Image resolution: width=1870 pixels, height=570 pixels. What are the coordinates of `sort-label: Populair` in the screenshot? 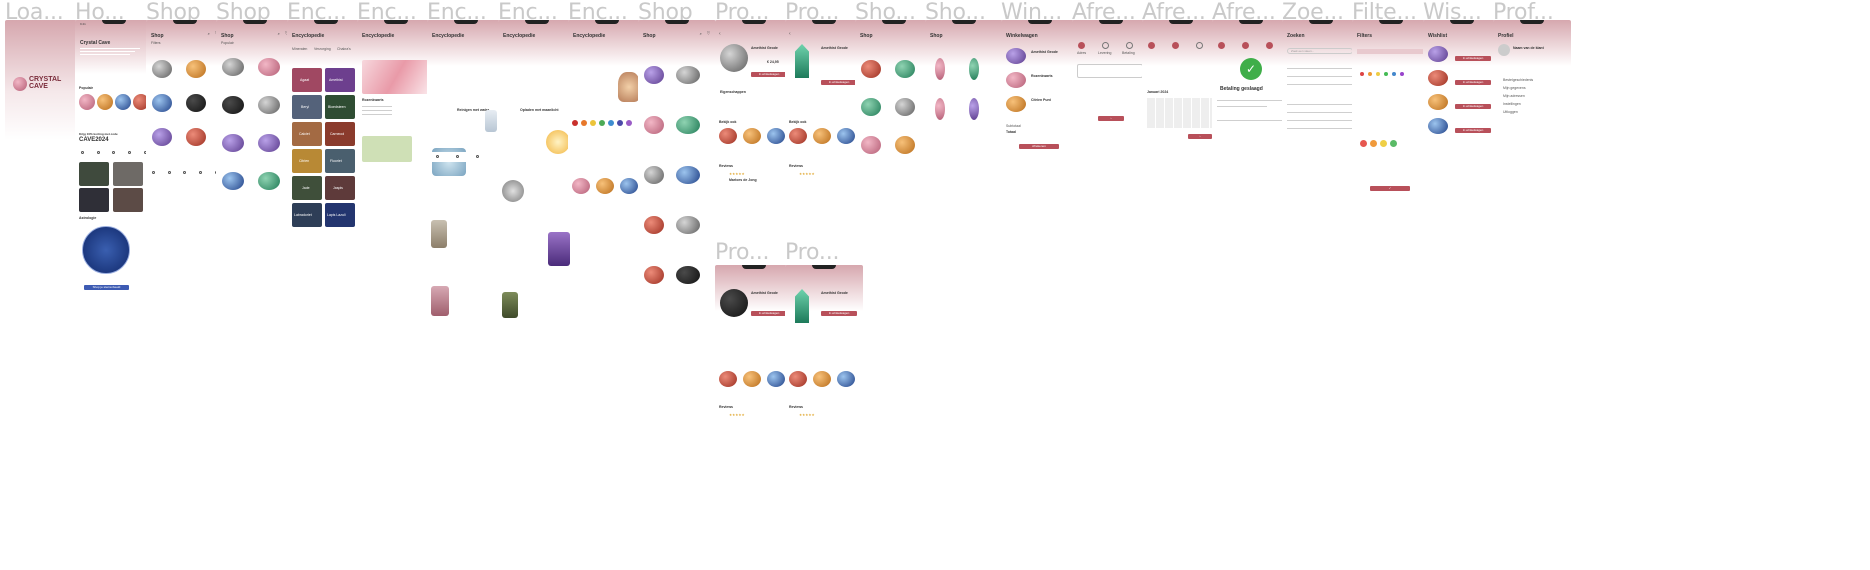 It's located at (227, 43).